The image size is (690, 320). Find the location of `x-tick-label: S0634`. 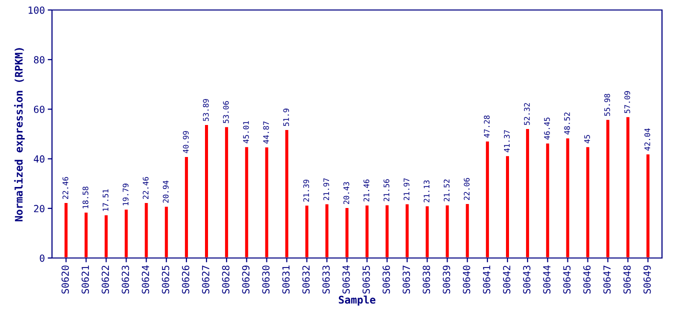

x-tick-label: S0634 is located at coordinates (346, 279).